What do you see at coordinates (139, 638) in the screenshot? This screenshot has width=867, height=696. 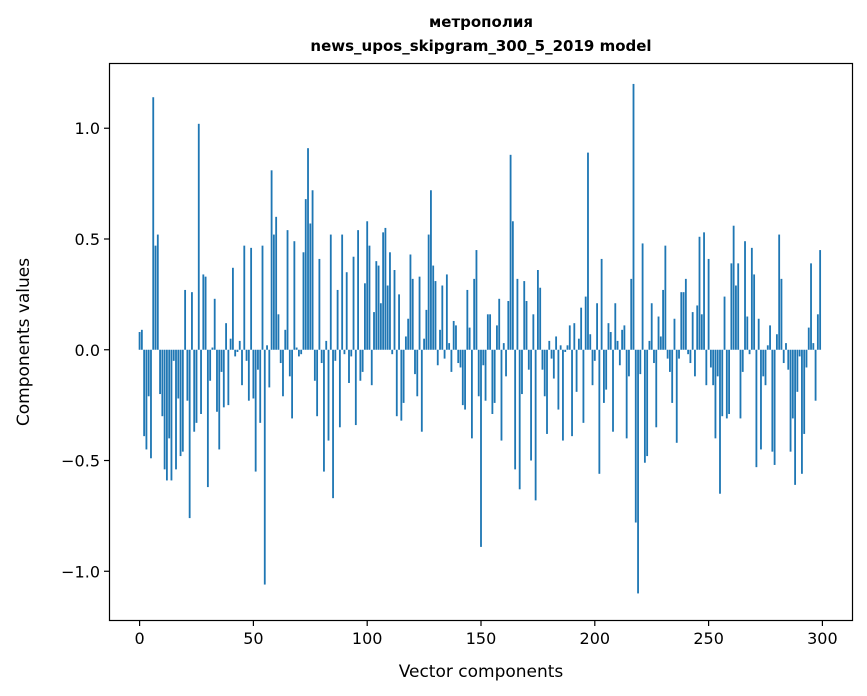 I see `x-tick-label-0: 0` at bounding box center [139, 638].